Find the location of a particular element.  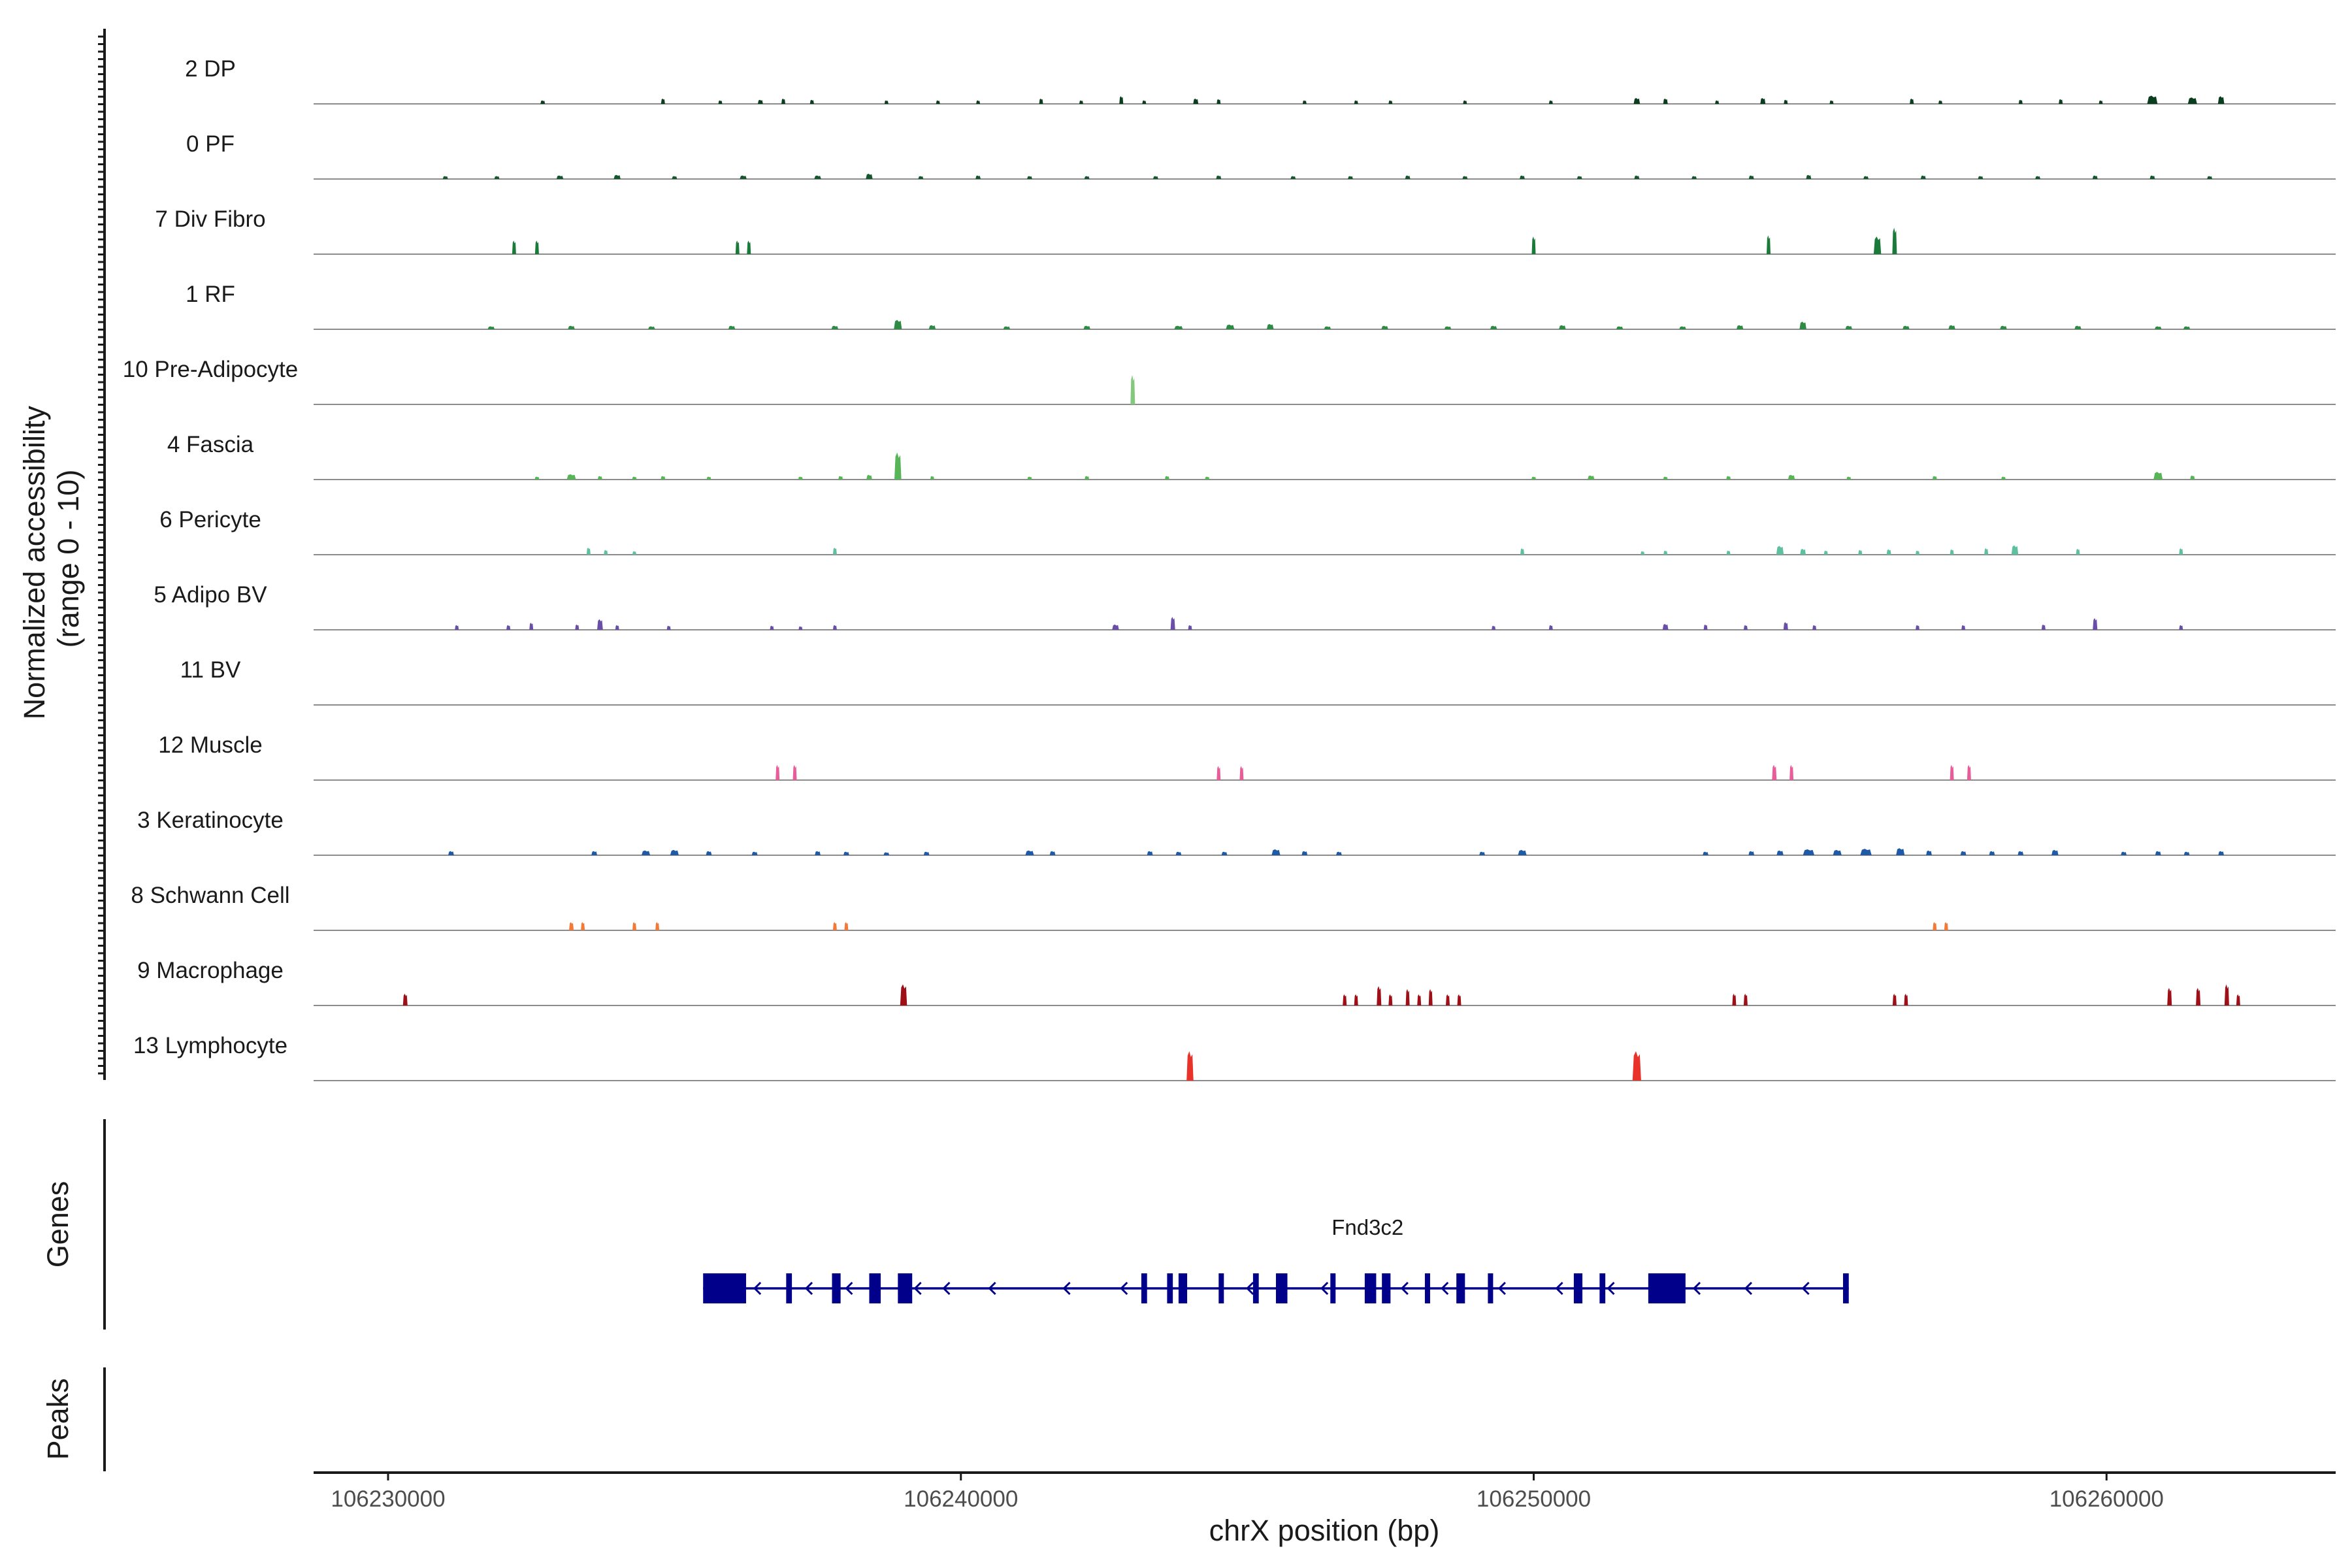

track-0-pf: 0 PF is located at coordinates (1261, 155).